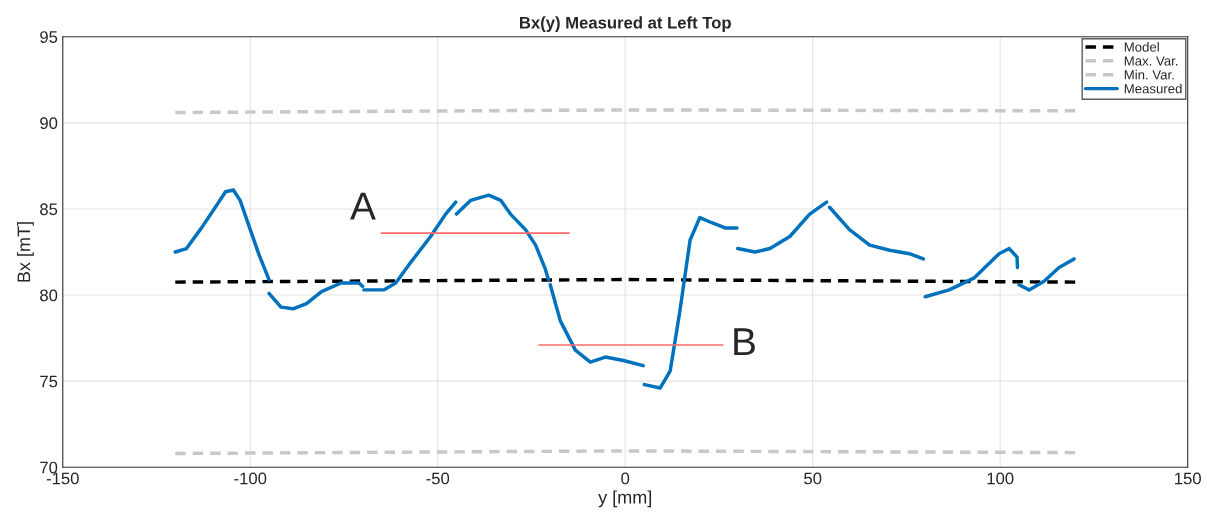 This screenshot has width=1207, height=525. What do you see at coordinates (25, 252) in the screenshot?
I see `y-axis-title: Bx [mT]` at bounding box center [25, 252].